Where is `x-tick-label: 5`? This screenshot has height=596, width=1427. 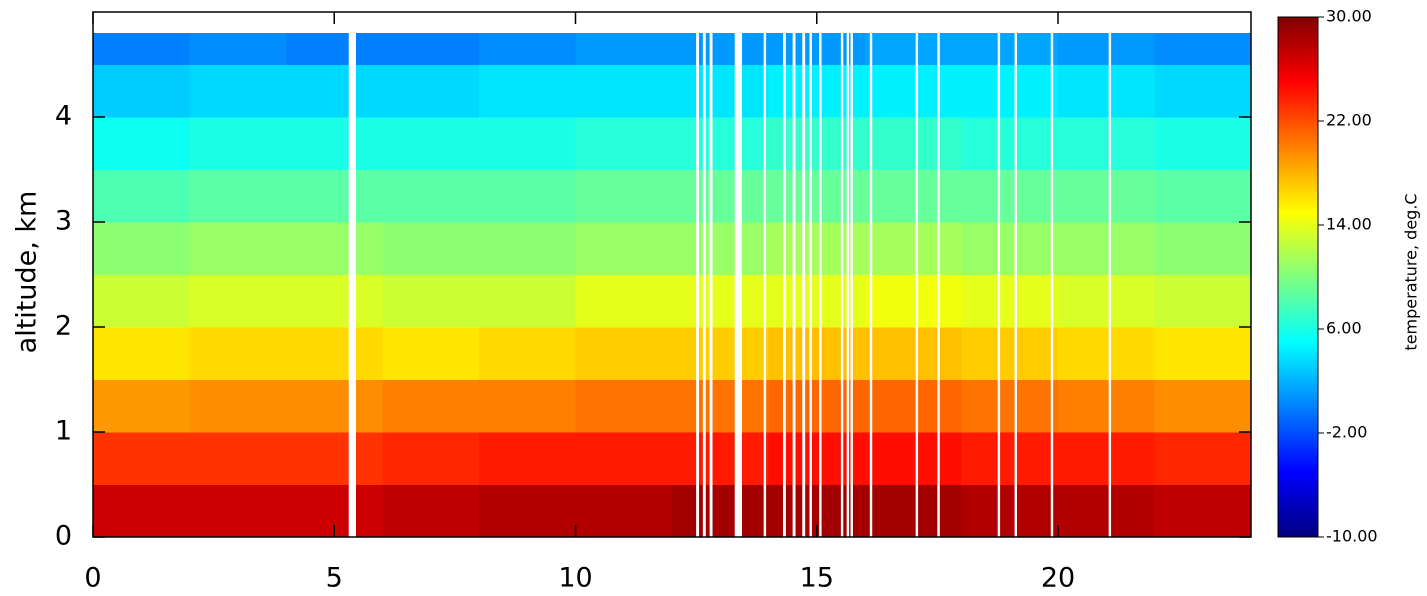
x-tick-label: 5 is located at coordinates (334, 578).